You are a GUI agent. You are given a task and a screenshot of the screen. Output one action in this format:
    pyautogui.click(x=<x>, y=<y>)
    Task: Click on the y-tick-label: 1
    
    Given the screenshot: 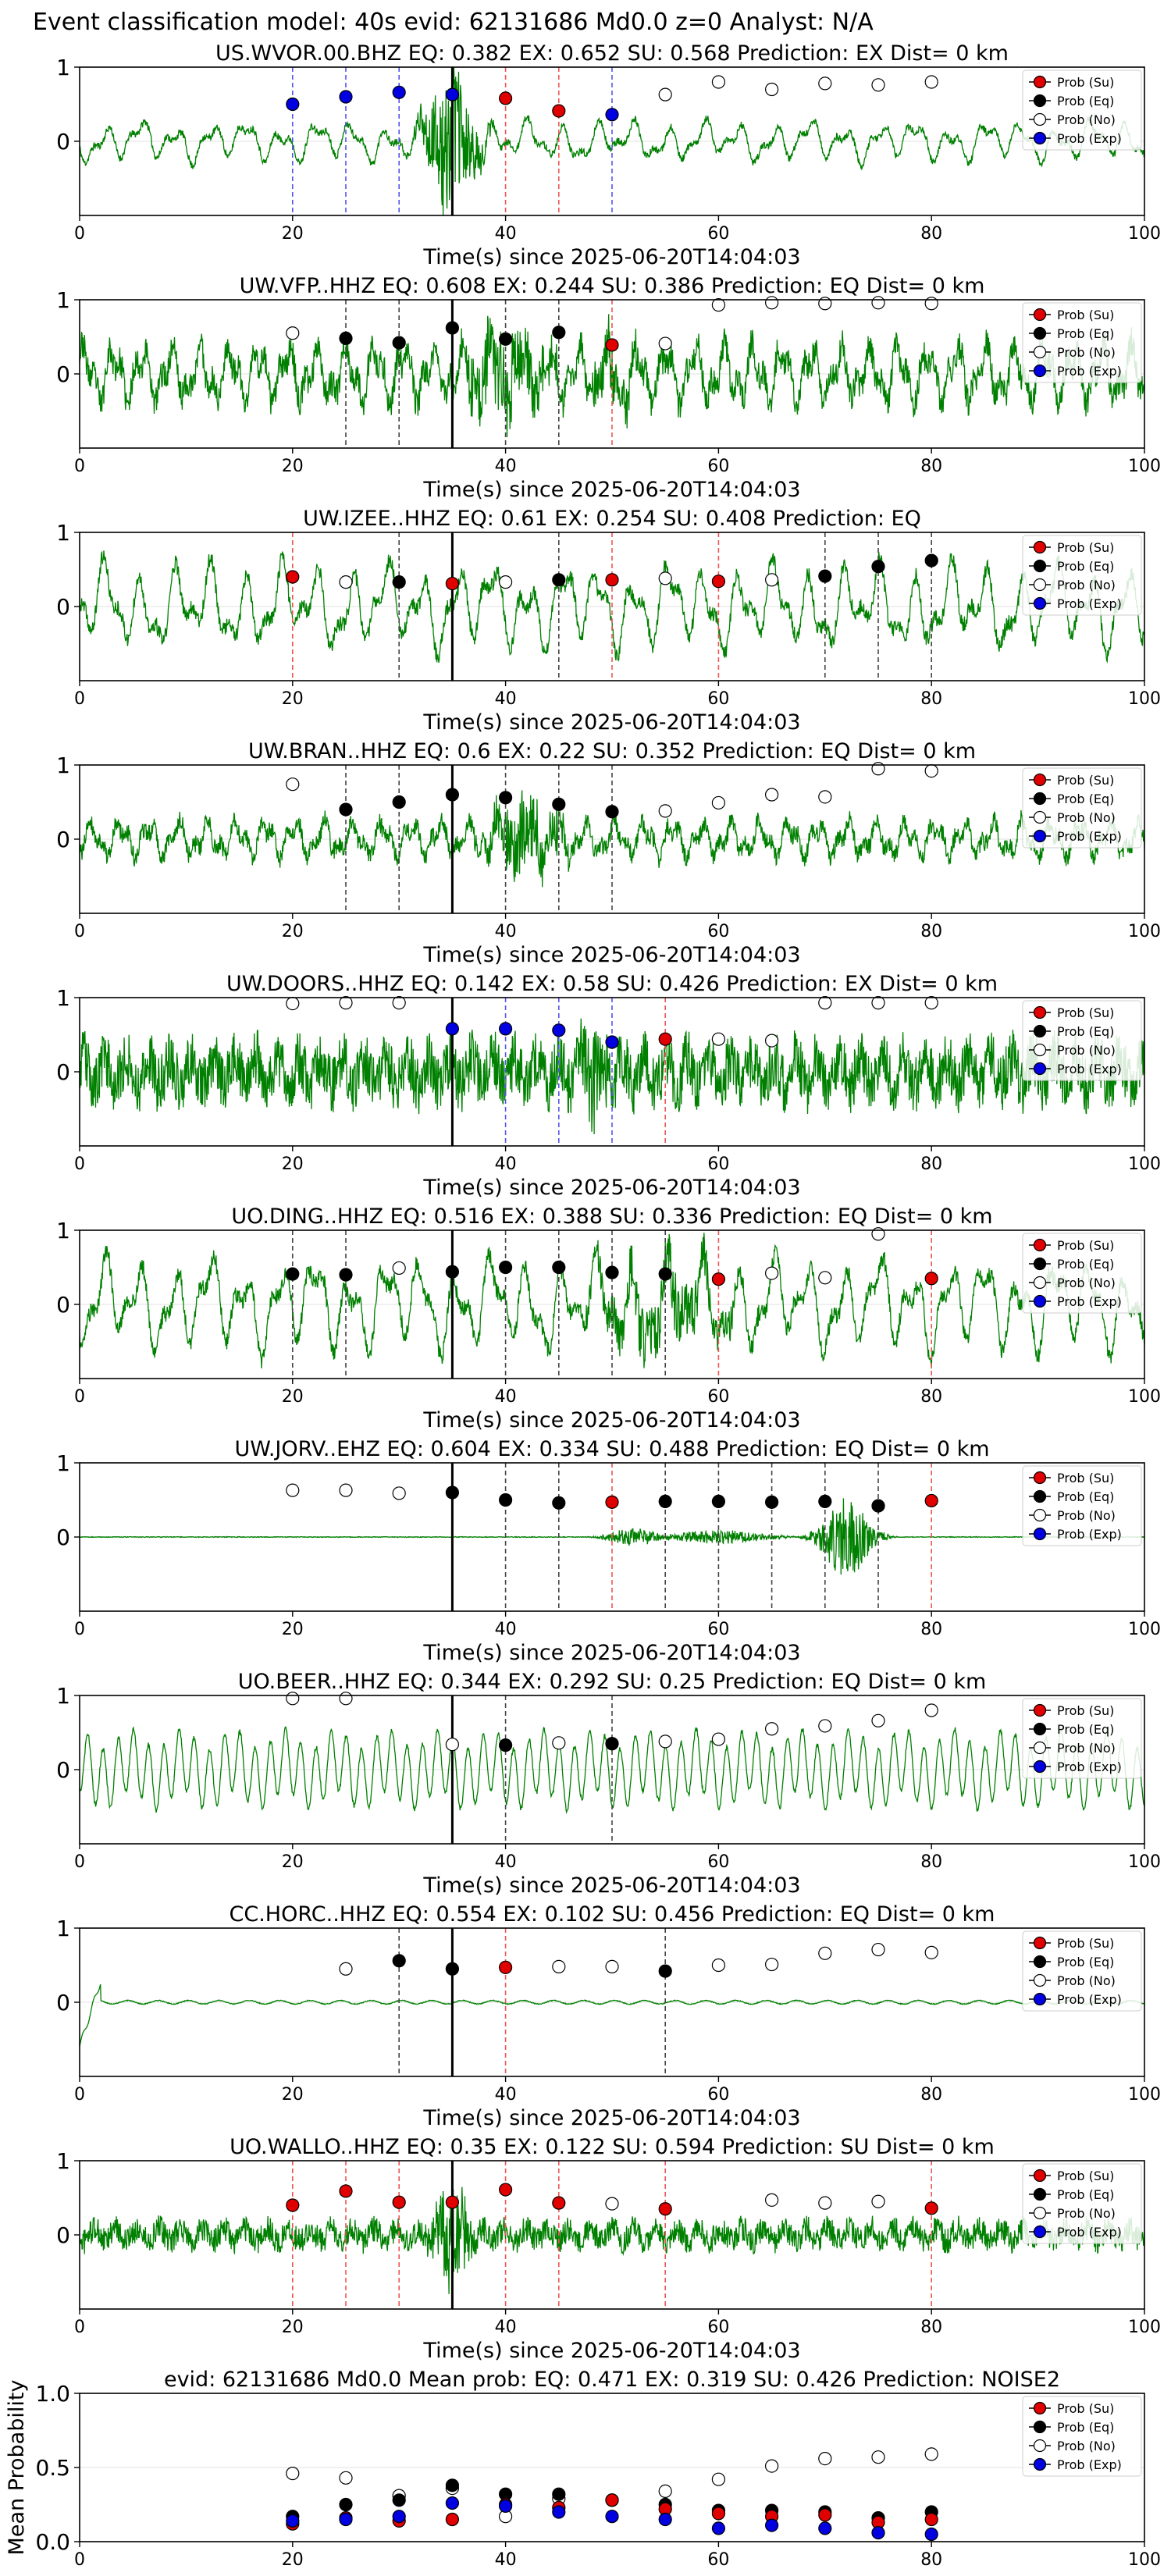 What is the action you would take?
    pyautogui.click(x=63, y=1928)
    